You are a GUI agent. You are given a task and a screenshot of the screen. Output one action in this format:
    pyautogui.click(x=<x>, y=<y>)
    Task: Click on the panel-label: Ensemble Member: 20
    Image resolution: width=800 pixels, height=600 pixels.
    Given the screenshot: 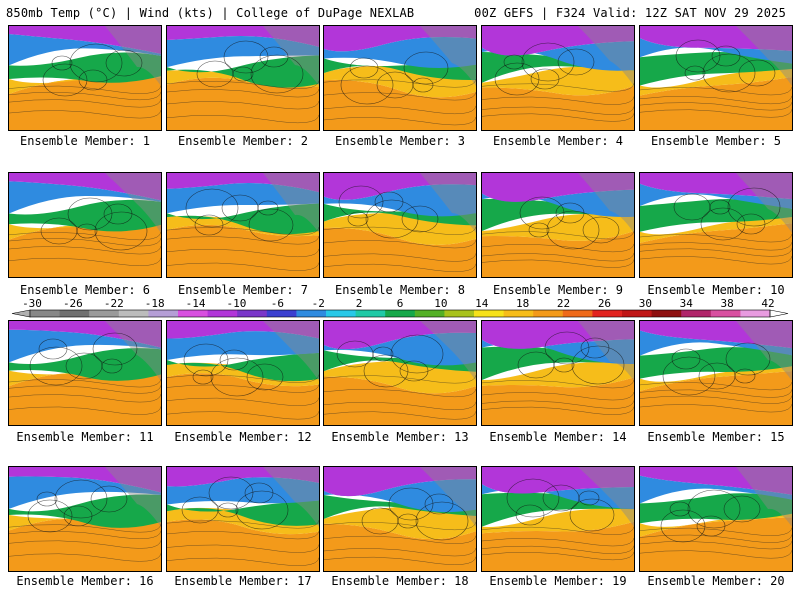 What is the action you would take?
    pyautogui.click(x=716, y=581)
    